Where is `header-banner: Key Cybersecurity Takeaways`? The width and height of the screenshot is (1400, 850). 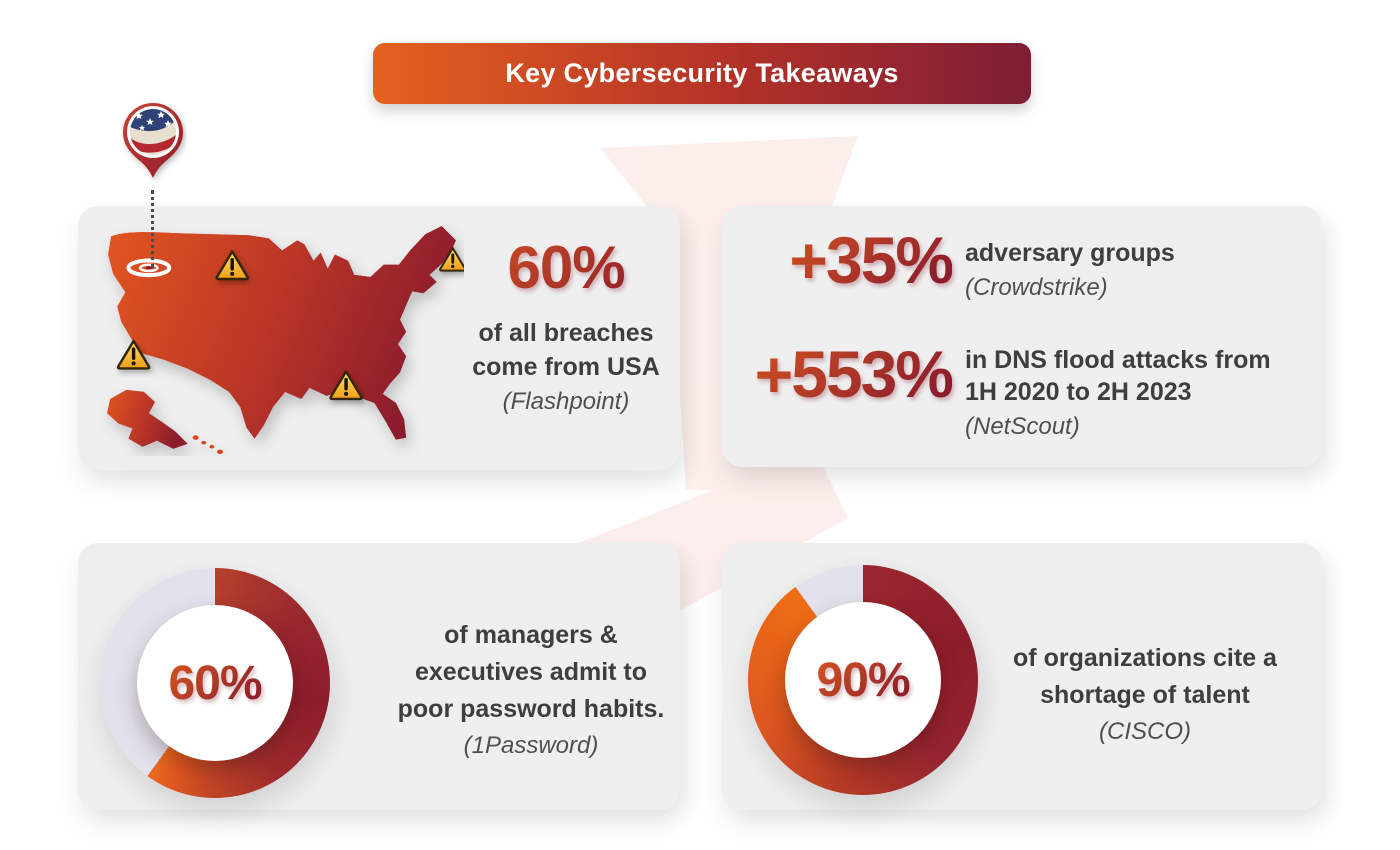 header-banner: Key Cybersecurity Takeaways is located at coordinates (702, 73).